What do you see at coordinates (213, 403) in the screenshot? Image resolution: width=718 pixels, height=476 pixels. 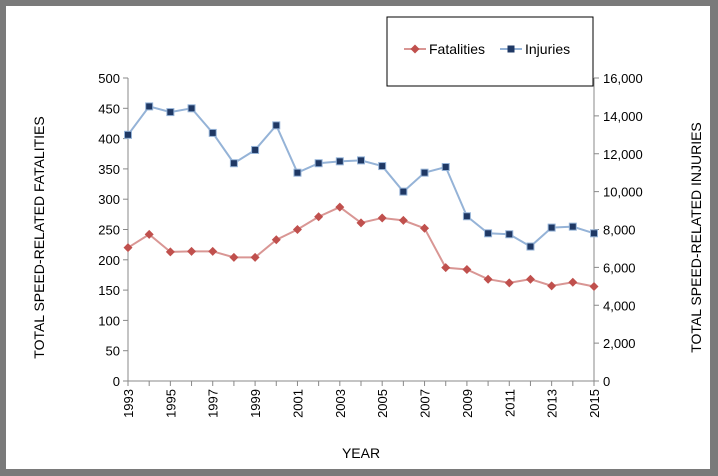 I see `x-tick-label: 1997` at bounding box center [213, 403].